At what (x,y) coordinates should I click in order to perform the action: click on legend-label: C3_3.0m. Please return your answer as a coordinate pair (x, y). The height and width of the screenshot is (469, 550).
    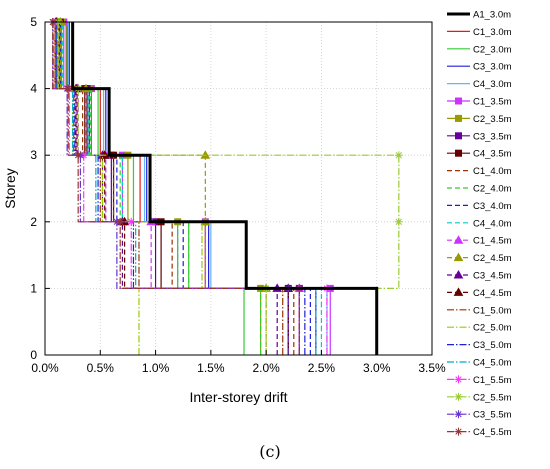
    Looking at the image, I should click on (492, 67).